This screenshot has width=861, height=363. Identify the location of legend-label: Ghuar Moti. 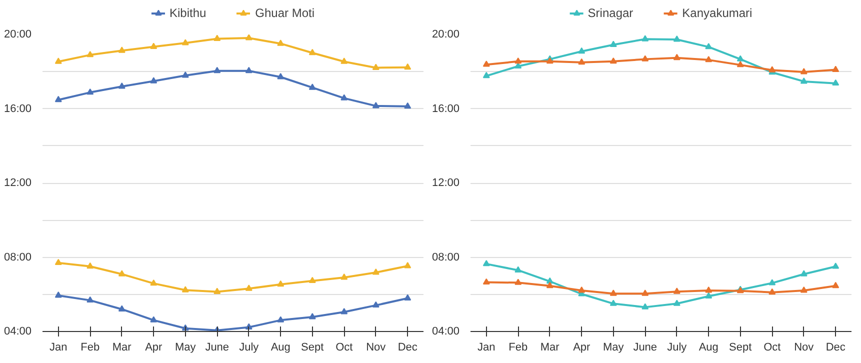
(285, 13).